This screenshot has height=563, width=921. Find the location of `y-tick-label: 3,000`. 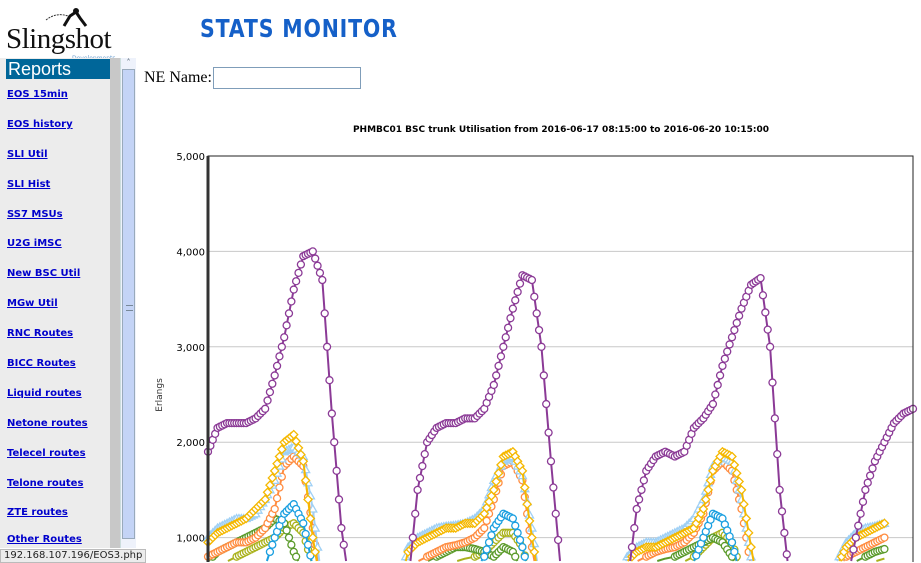

y-tick-label: 3,000 is located at coordinates (190, 348).